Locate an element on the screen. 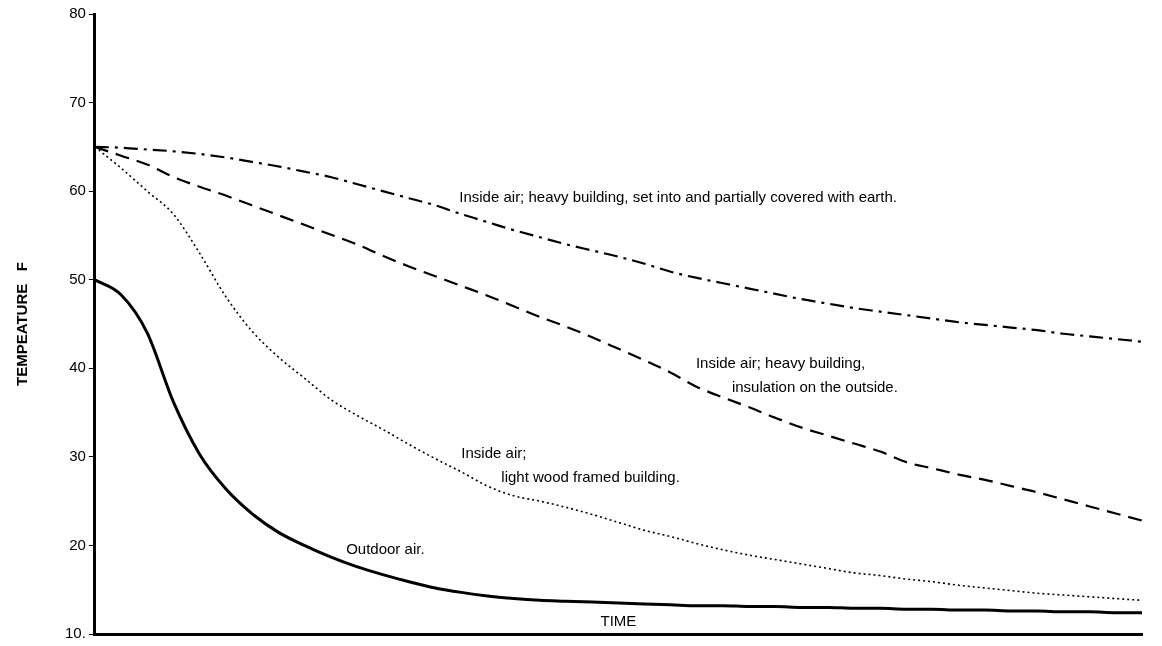 This screenshot has width=1162, height=646. x-axis-title: TIME is located at coordinates (618, 621).